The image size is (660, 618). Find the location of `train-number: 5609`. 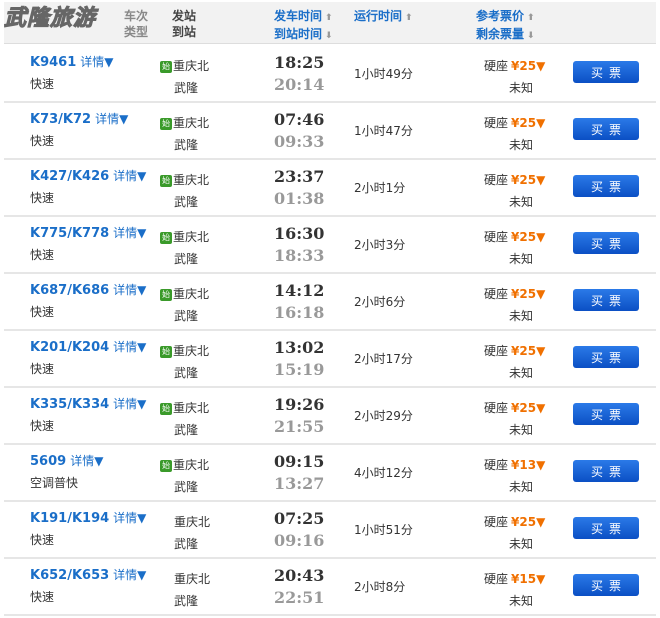

train-number: 5609 is located at coordinates (48, 461).